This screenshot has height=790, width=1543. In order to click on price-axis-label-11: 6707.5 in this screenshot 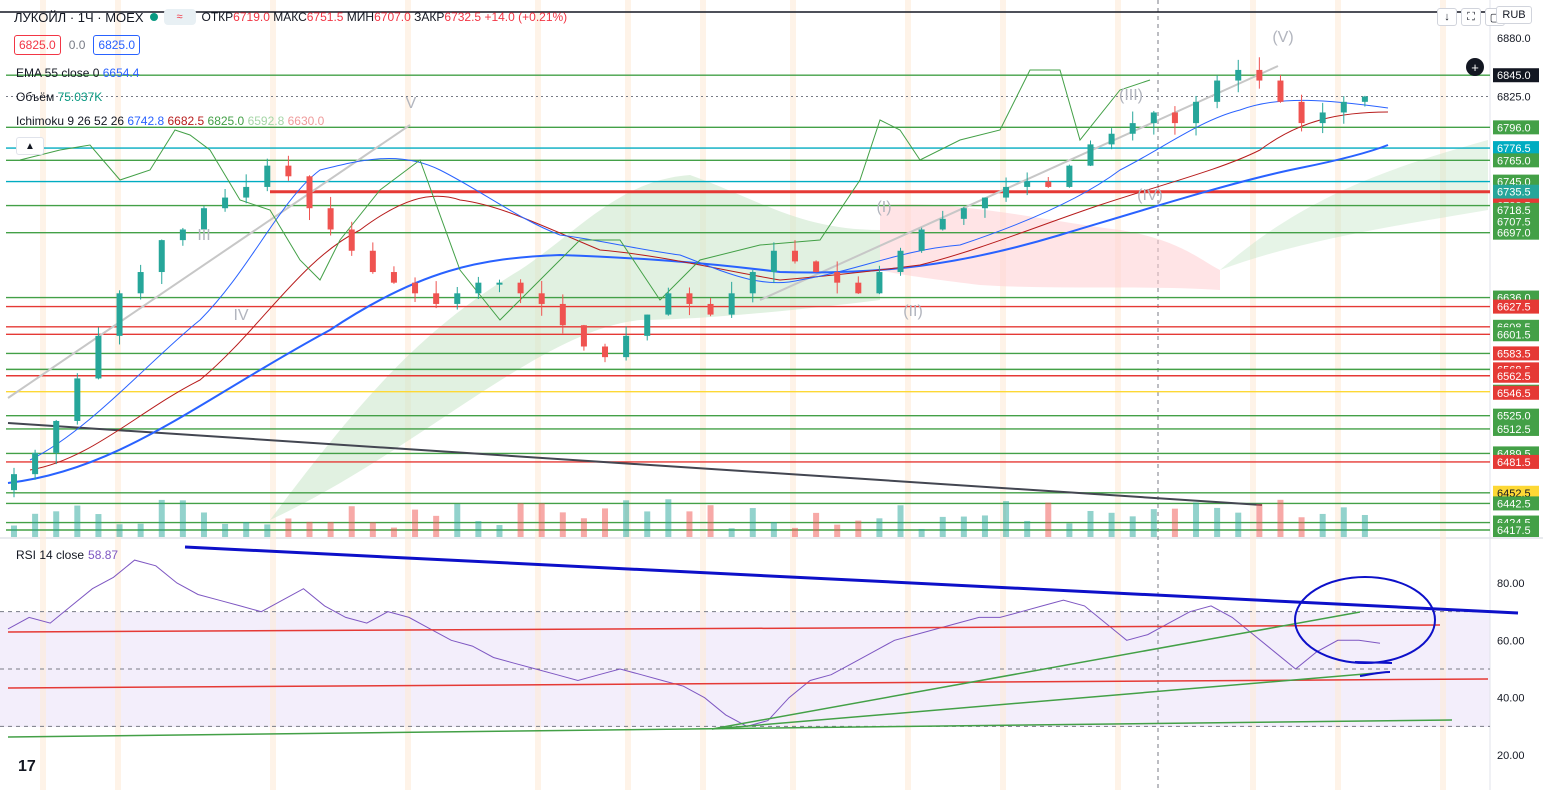, I will do `click(1514, 223)`.